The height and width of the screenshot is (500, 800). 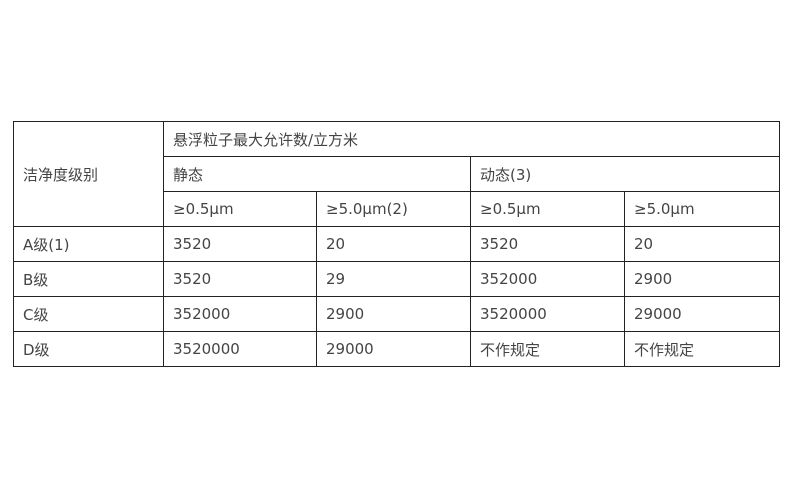 I want to click on grade-cell: B级, so click(x=88, y=279).